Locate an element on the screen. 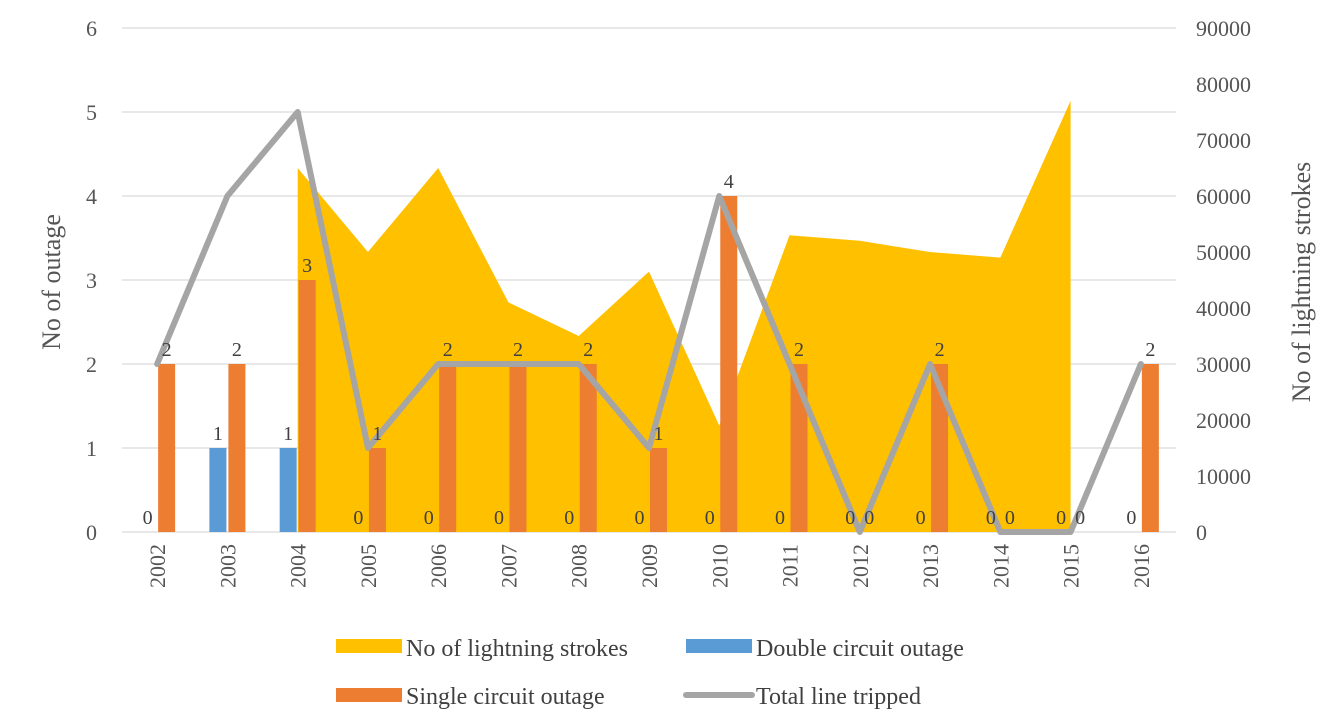  left-tick-label: 3 is located at coordinates (91, 280).